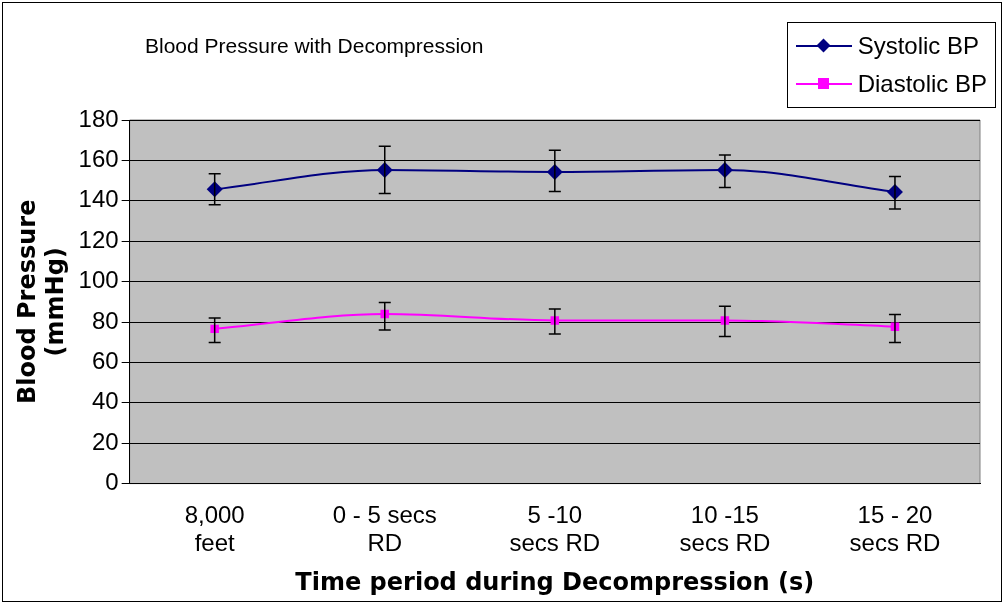  What do you see at coordinates (918, 46) in the screenshot?
I see `legend-label: Systolic BP` at bounding box center [918, 46].